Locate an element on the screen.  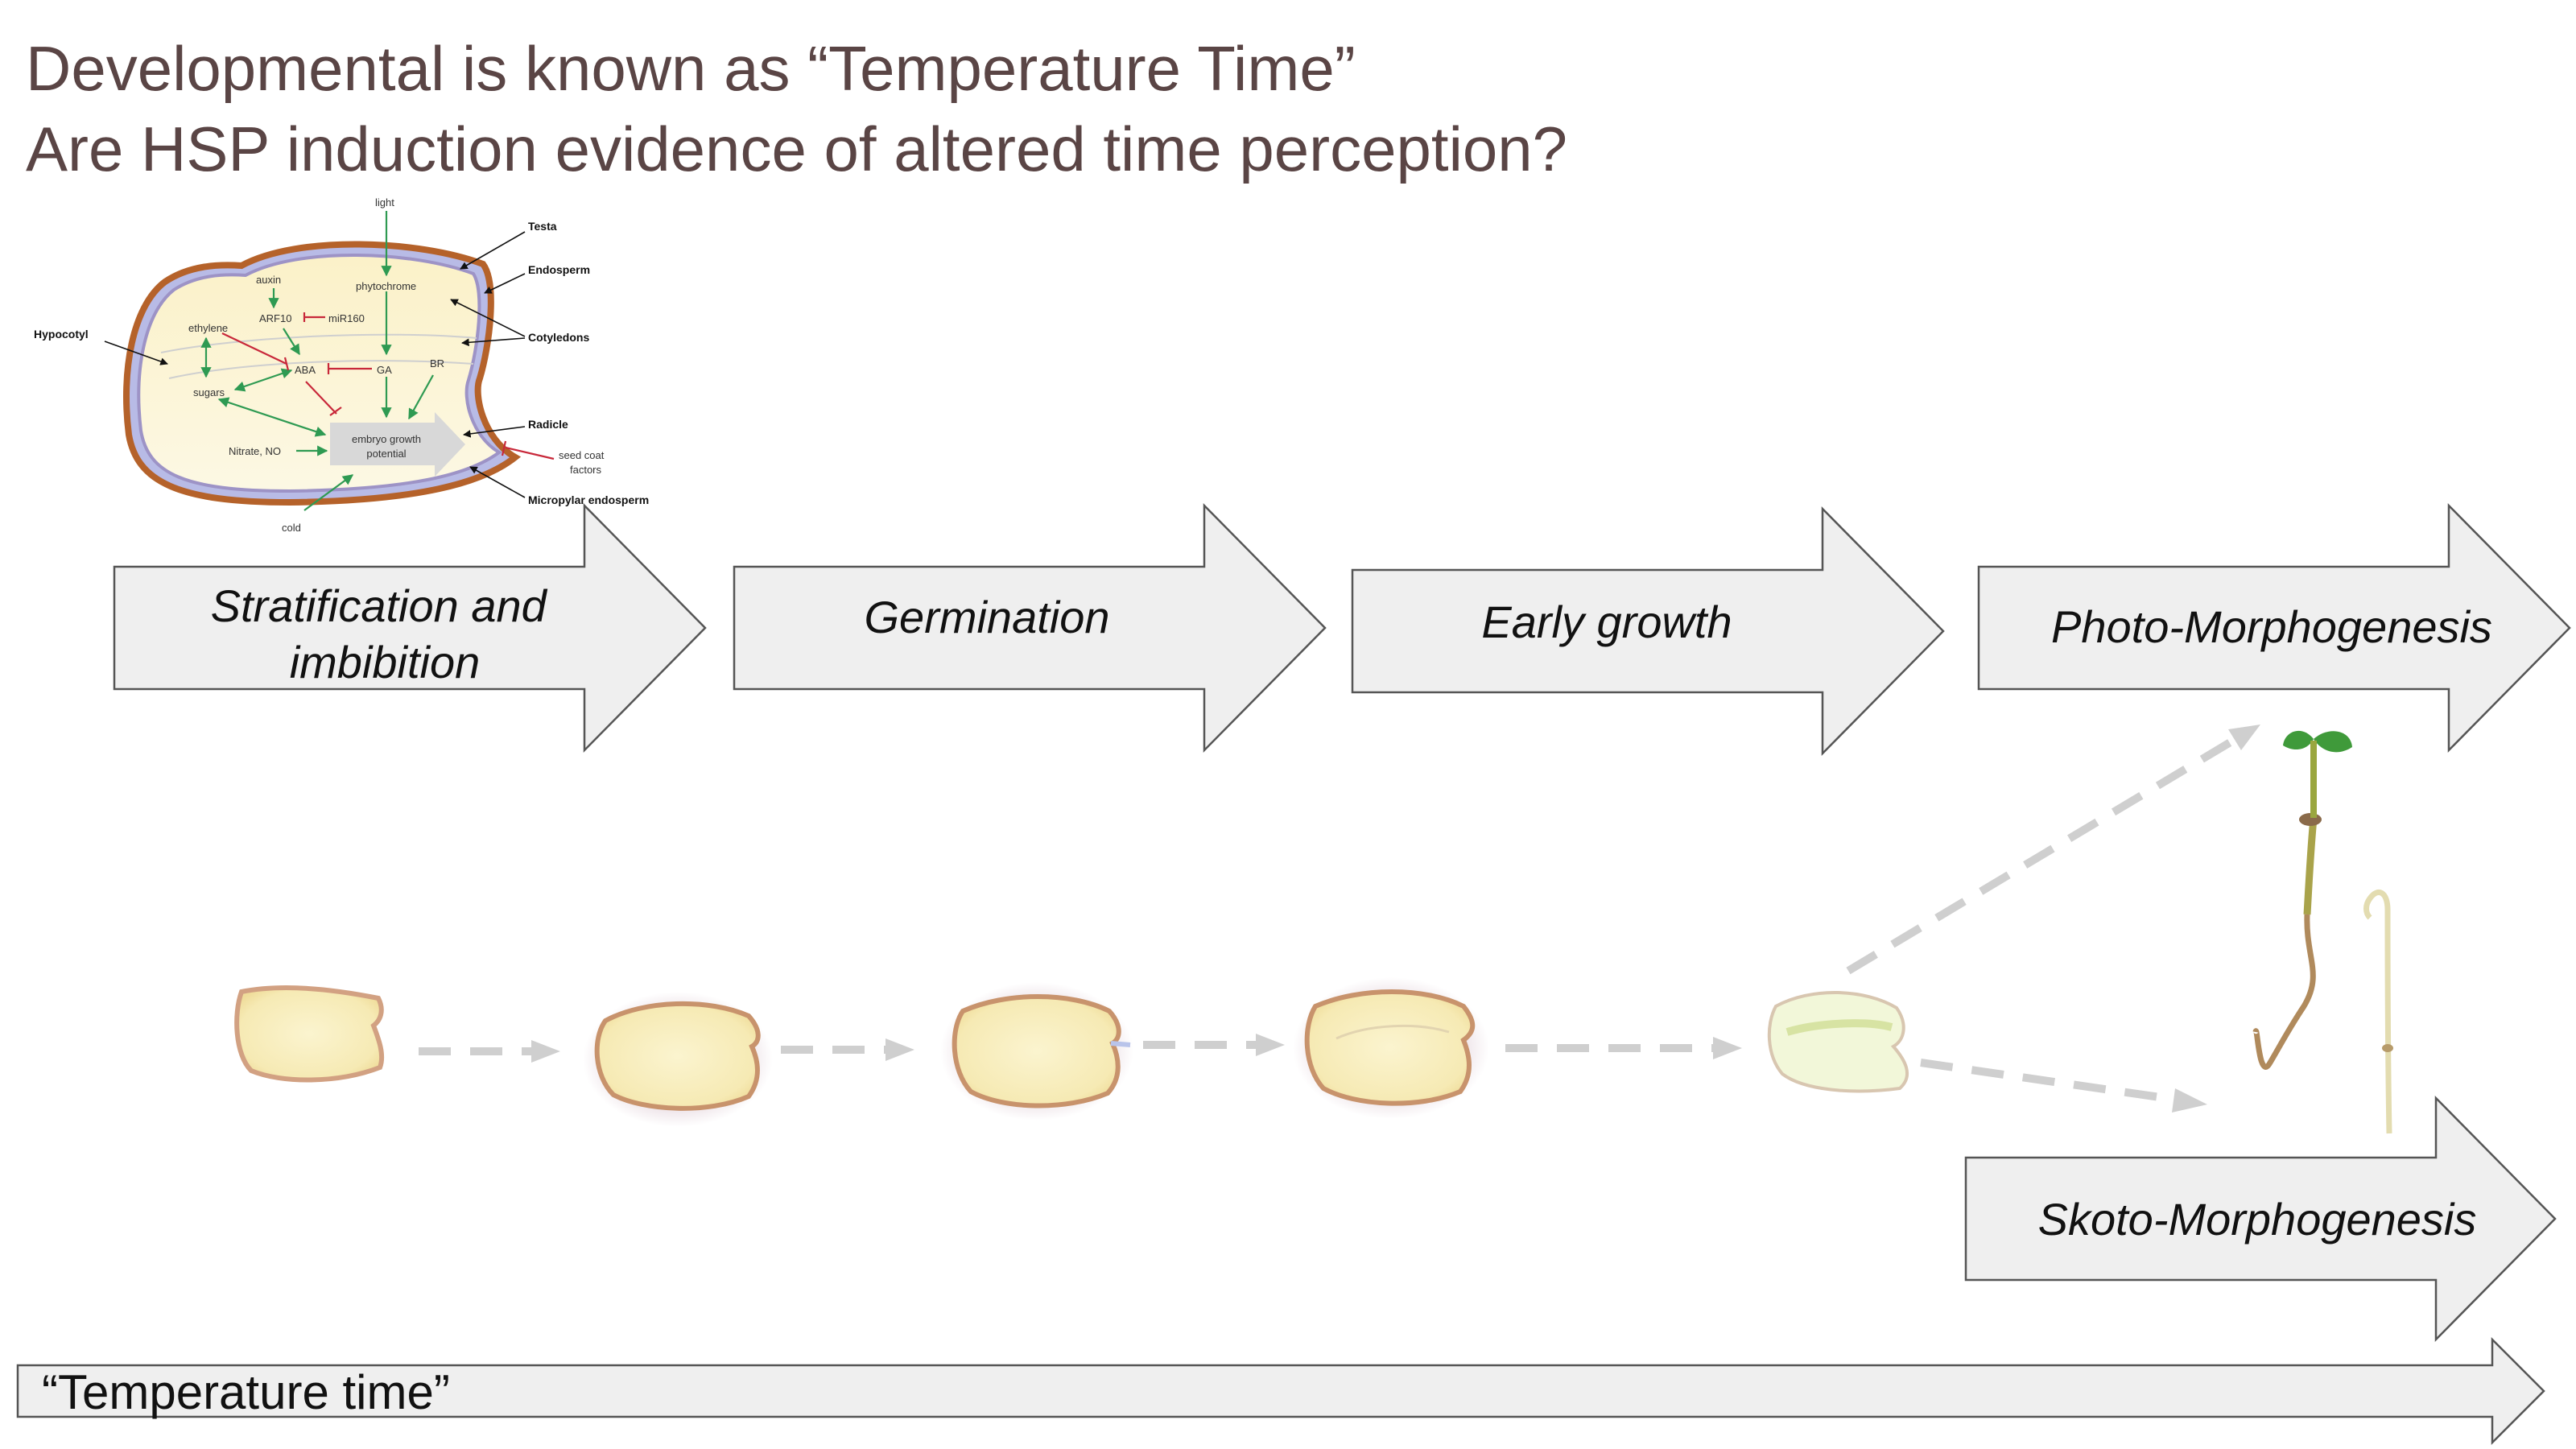
part-hypocotyl: Hypocotyl is located at coordinates (61, 334).